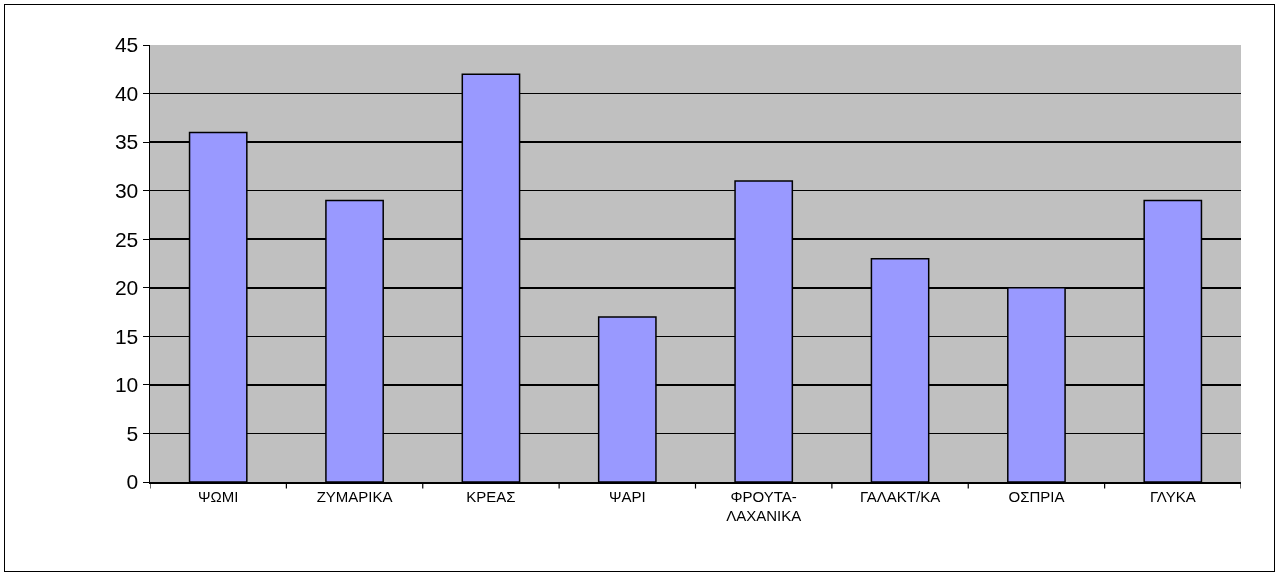 This screenshot has height=578, width=1281. Describe the element at coordinates (126, 191) in the screenshot. I see `y-tick-label: 30` at that location.